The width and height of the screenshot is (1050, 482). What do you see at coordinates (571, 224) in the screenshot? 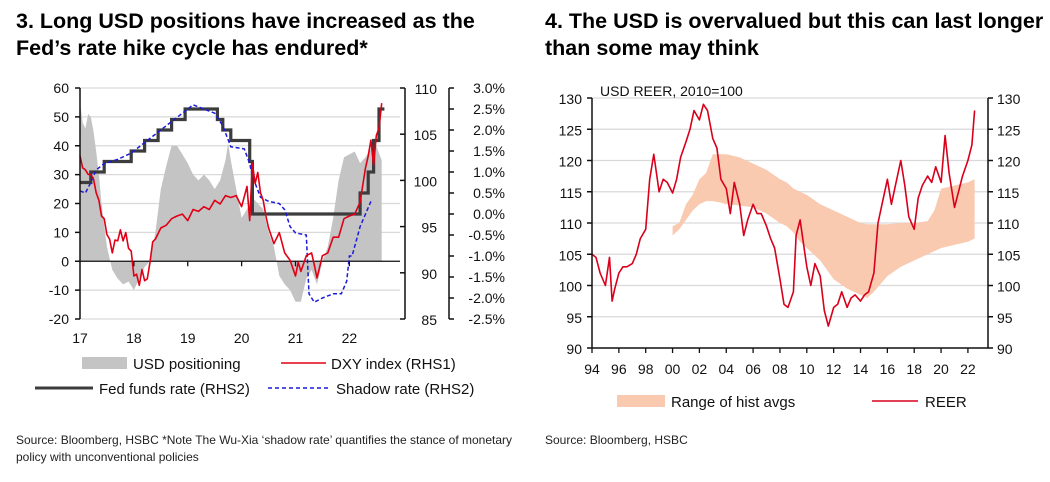
I see `left-axis-label: 110` at bounding box center [571, 224].